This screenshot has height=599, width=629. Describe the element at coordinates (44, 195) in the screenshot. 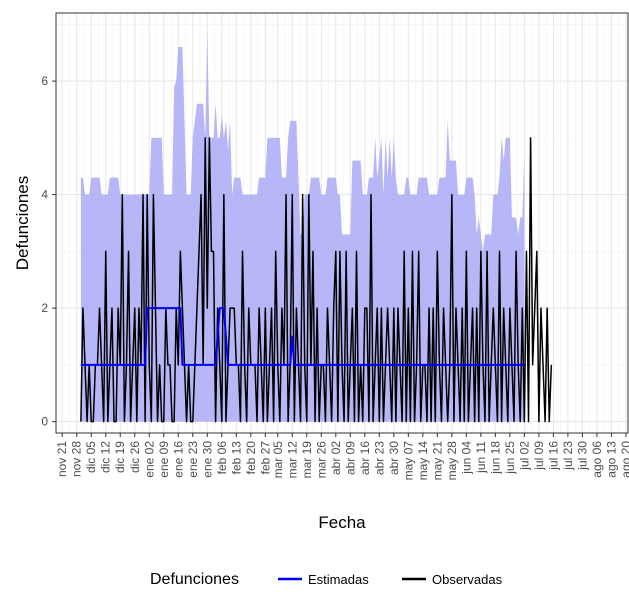

I see `y-tick-label: 4` at that location.